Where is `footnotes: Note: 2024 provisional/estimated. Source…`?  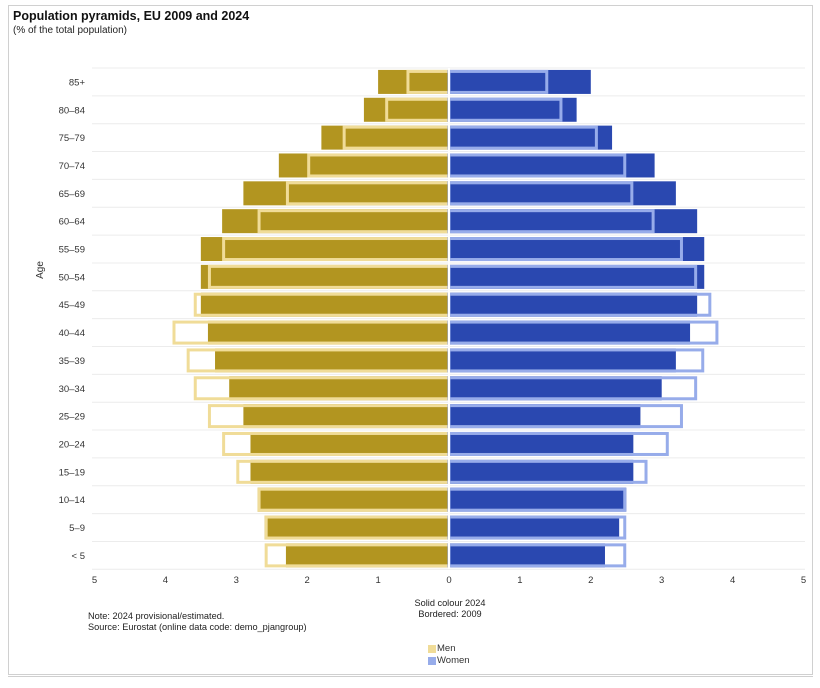 footnotes: Note: 2024 provisional/estimated. Source… is located at coordinates (197, 622).